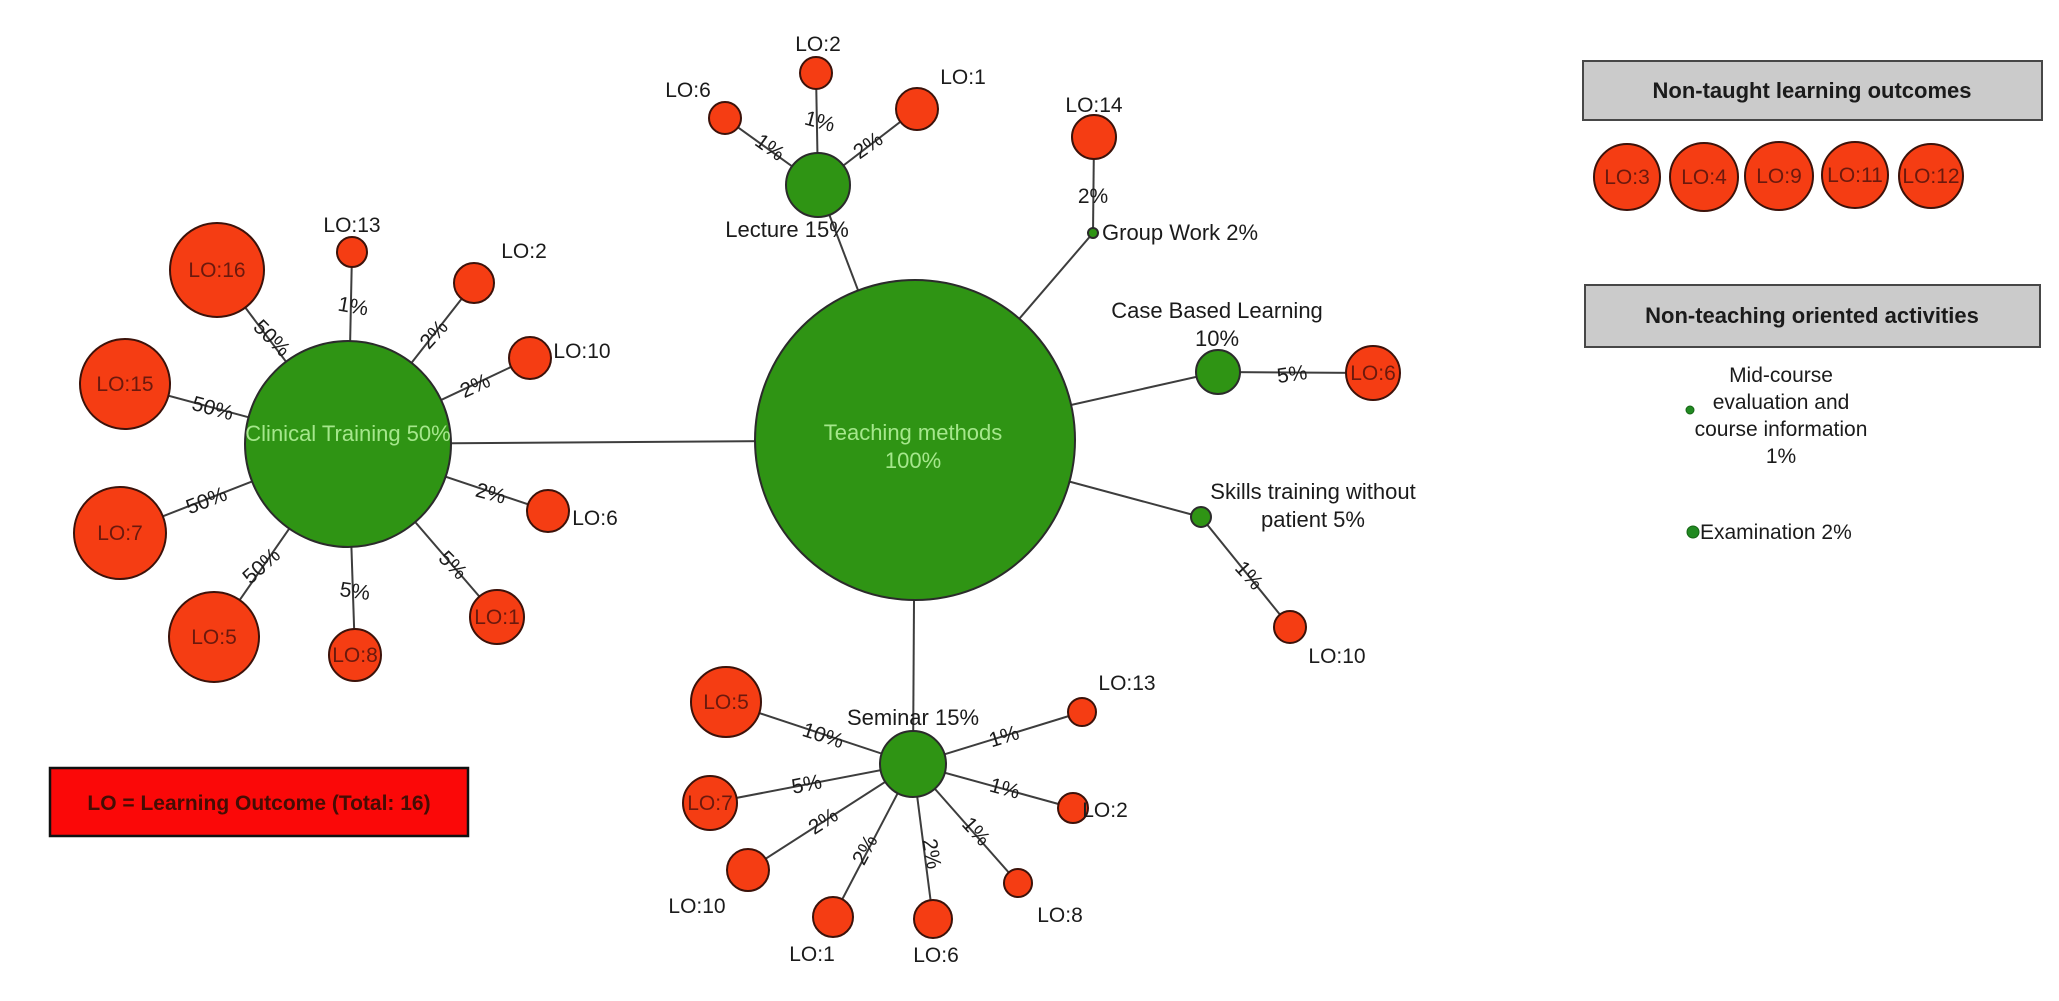  What do you see at coordinates (475, 386) in the screenshot?
I see `edge-percent-label-clinical-lo10: 2%` at bounding box center [475, 386].